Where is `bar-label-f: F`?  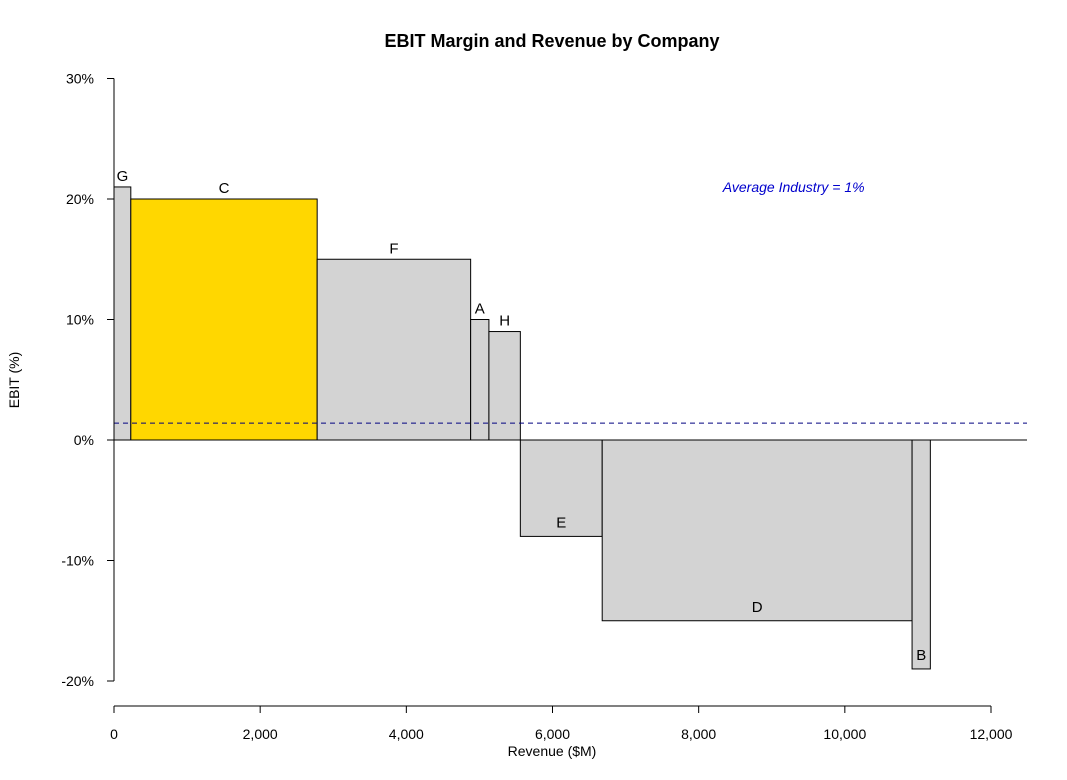 bar-label-f: F is located at coordinates (393, 248).